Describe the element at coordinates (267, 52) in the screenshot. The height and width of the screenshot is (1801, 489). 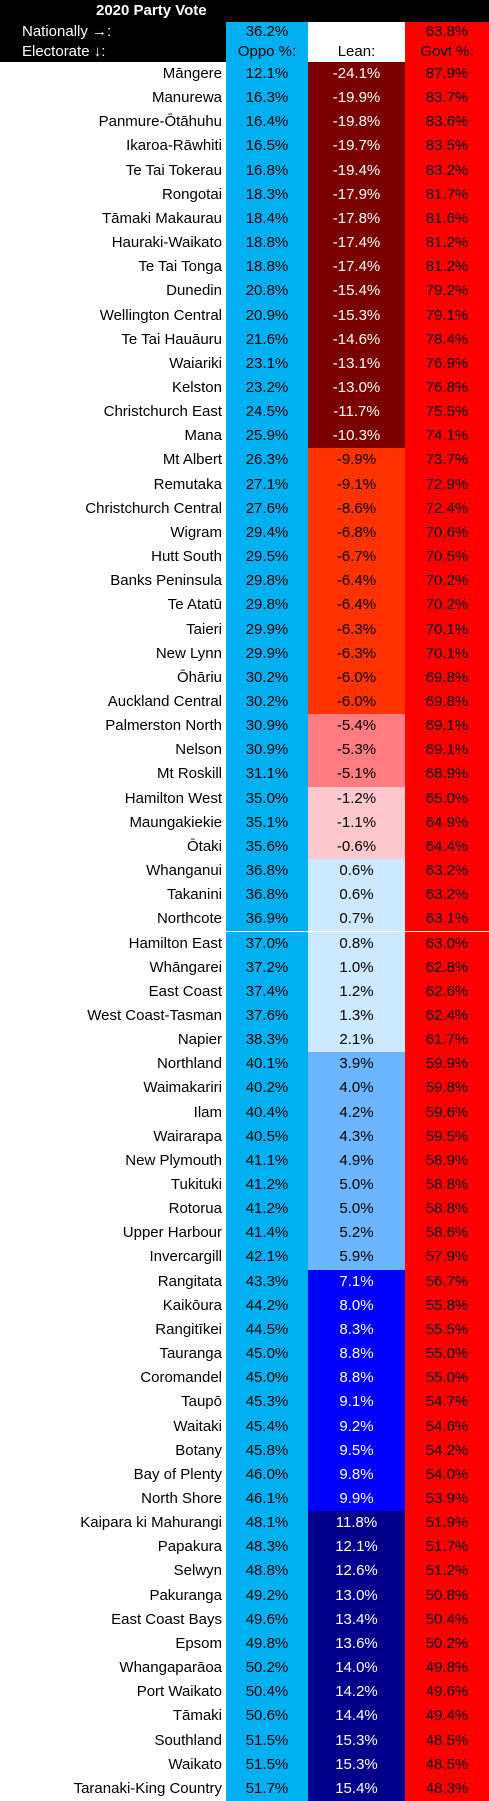
I see `oppo-header: Oppo %:` at that location.